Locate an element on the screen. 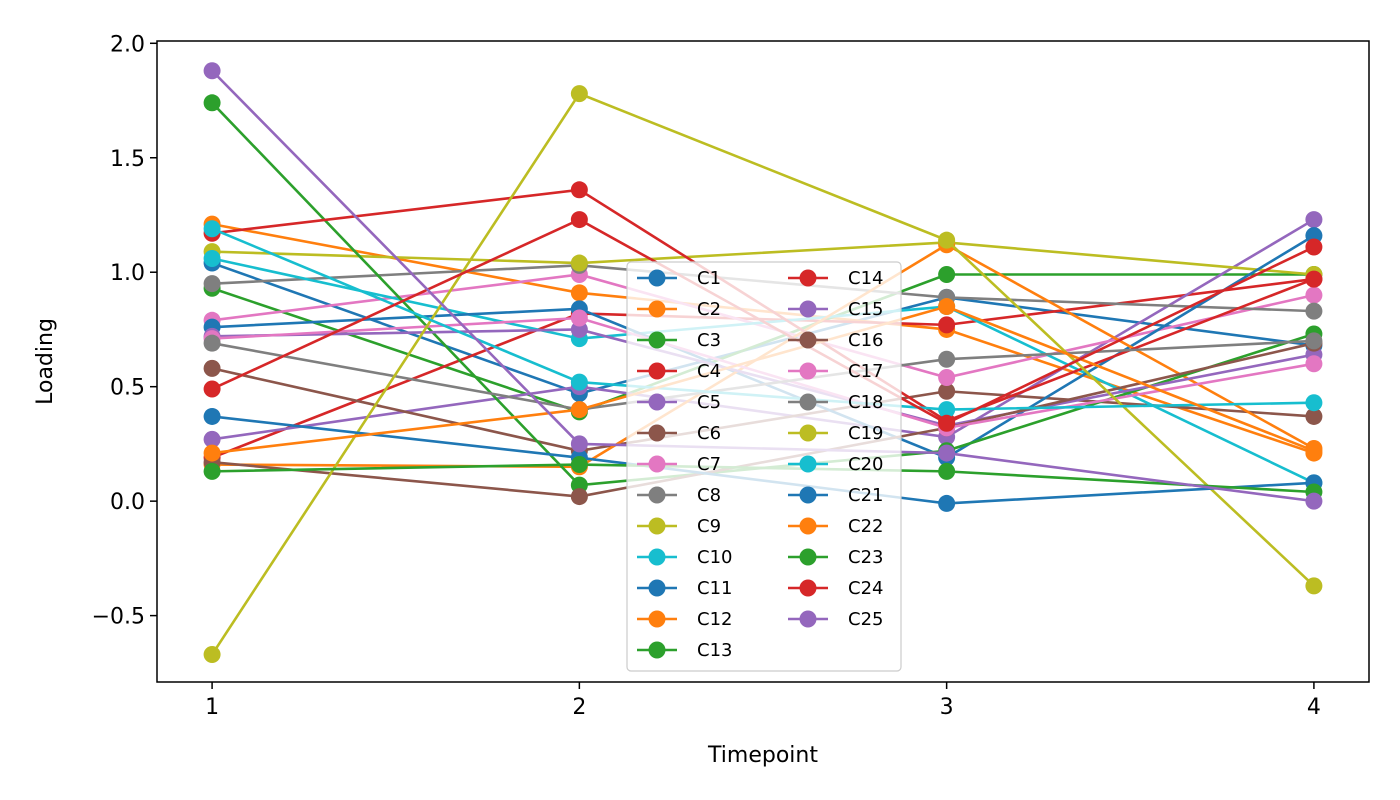 The width and height of the screenshot is (1400, 800). y-tick-label: 1.0 is located at coordinates (127, 273).